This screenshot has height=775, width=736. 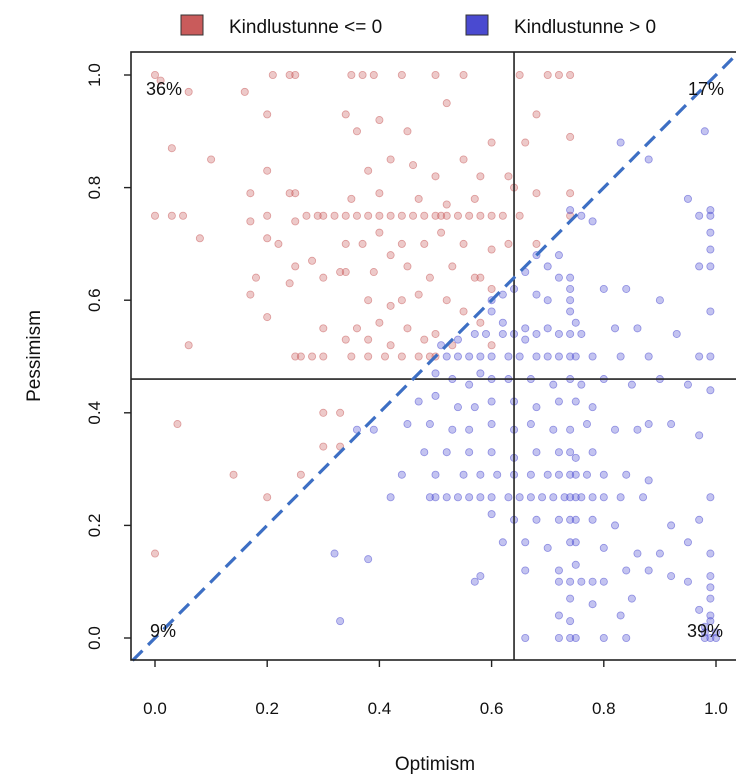 I want to click on y-axis-title: Pessimism, so click(x=34, y=356).